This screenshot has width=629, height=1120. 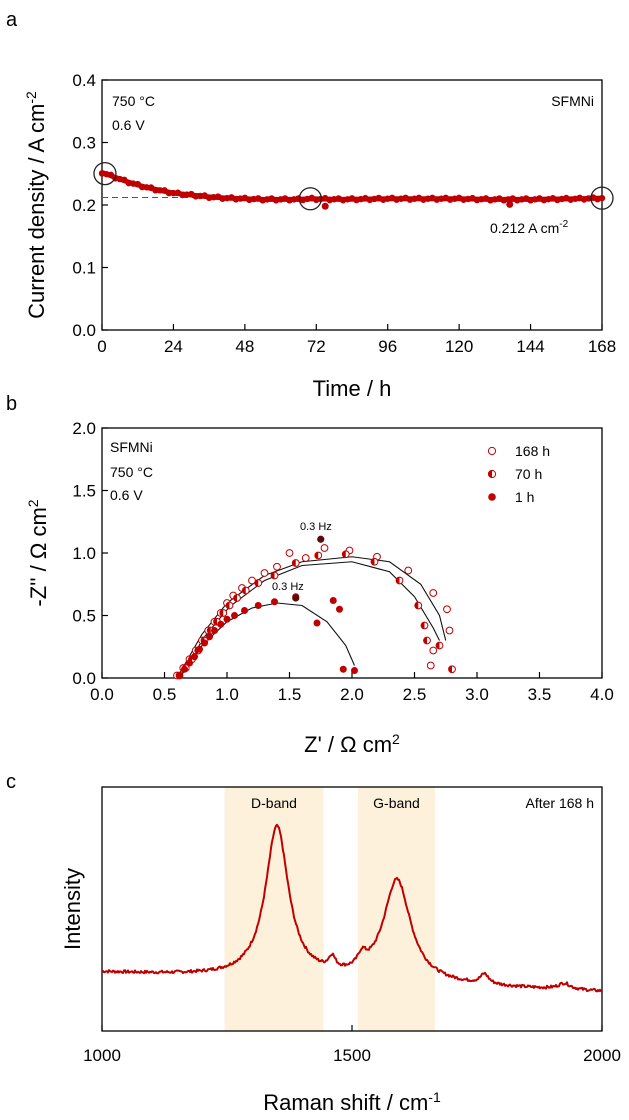 What do you see at coordinates (477, 694) in the screenshot?
I see `x-tick-label-b-6: 3.0` at bounding box center [477, 694].